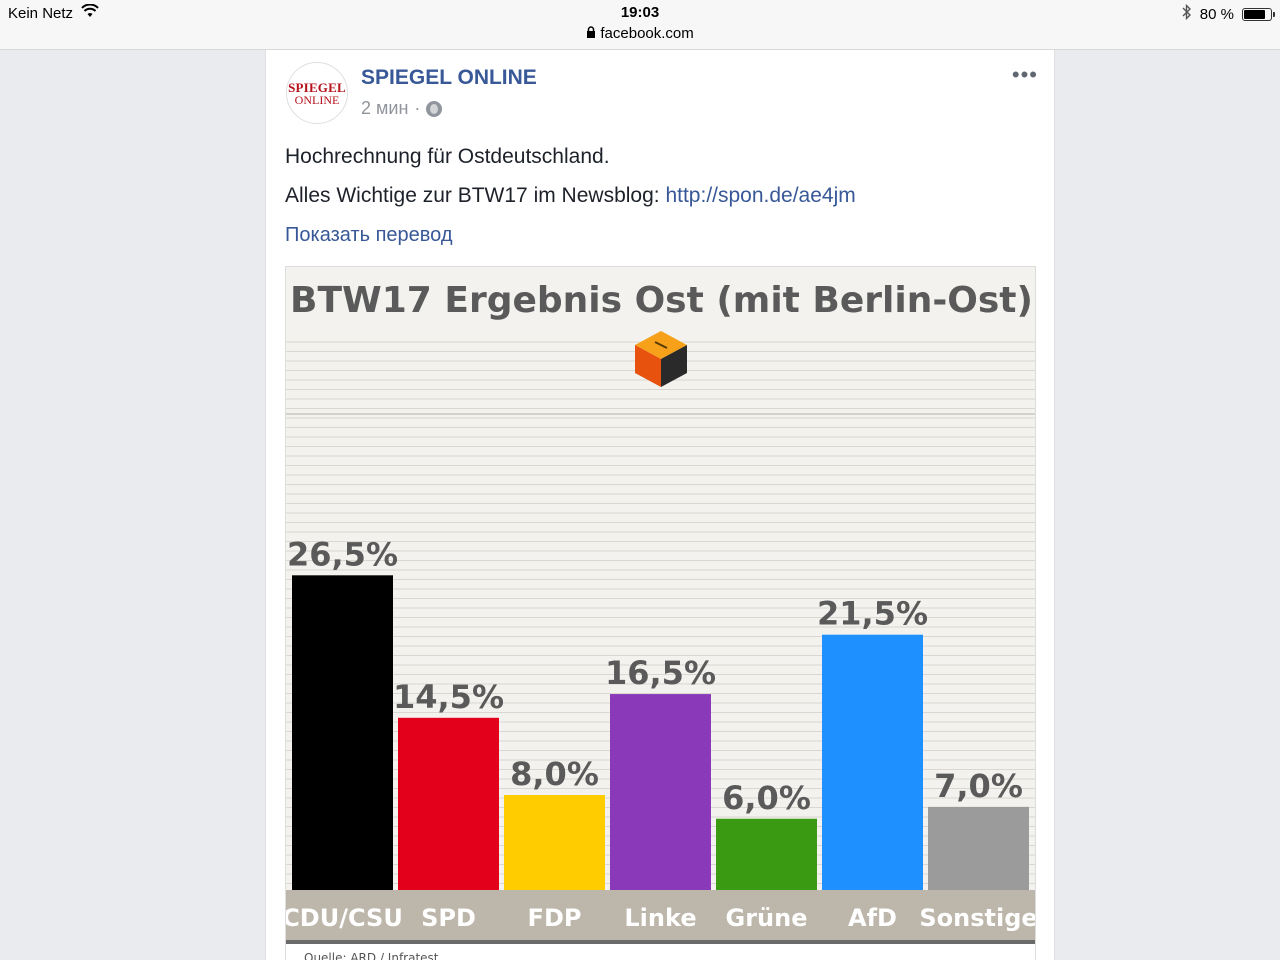 The width and height of the screenshot is (1280, 960). I want to click on post-meta: 2 мин ·, so click(402, 108).